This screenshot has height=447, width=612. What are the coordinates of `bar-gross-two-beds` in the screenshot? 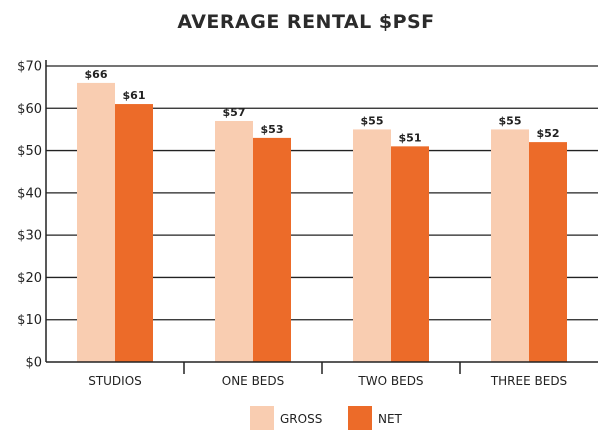 It's located at (372, 245).